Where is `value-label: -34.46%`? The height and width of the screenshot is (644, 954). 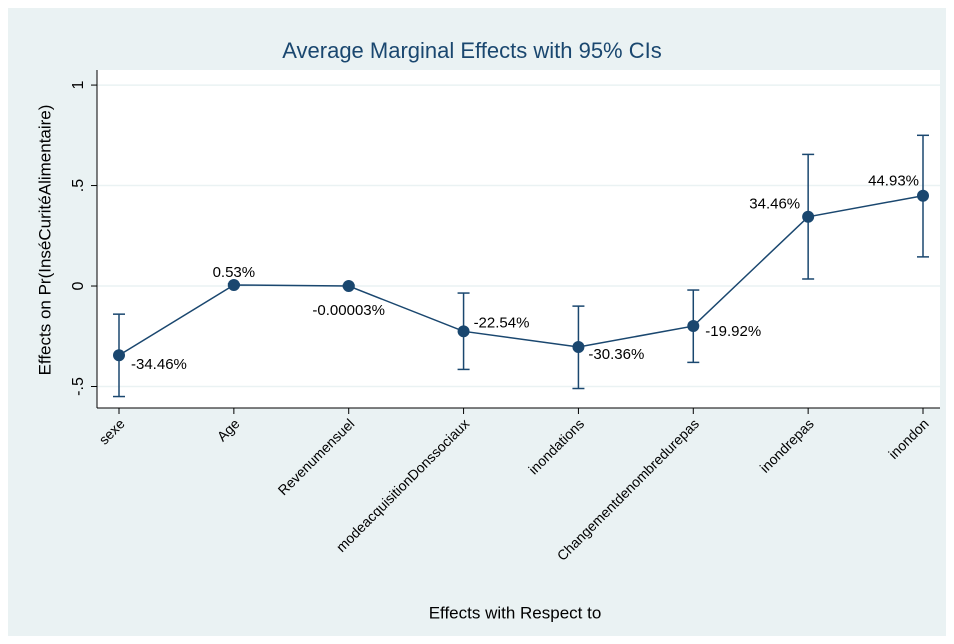
value-label: -34.46% is located at coordinates (159, 364).